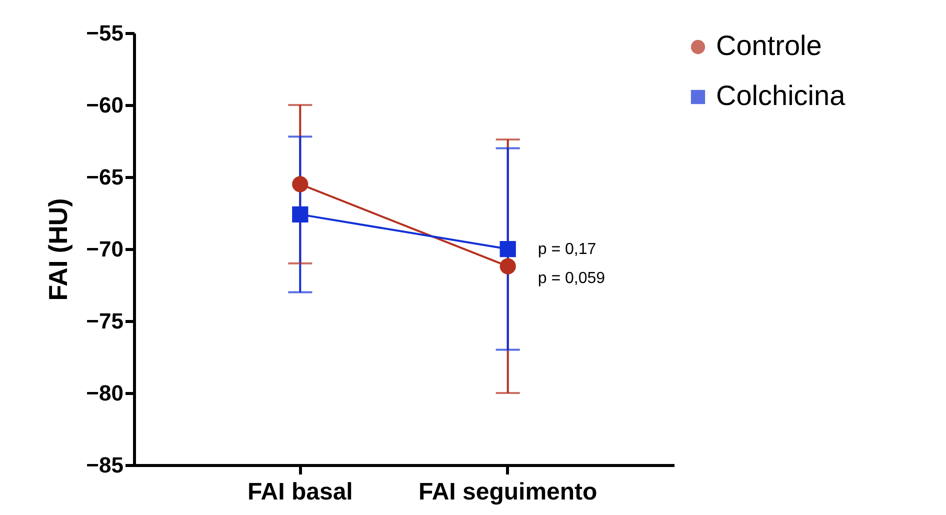  What do you see at coordinates (300, 492) in the screenshot?
I see `x-tick-label: FAI basal` at bounding box center [300, 492].